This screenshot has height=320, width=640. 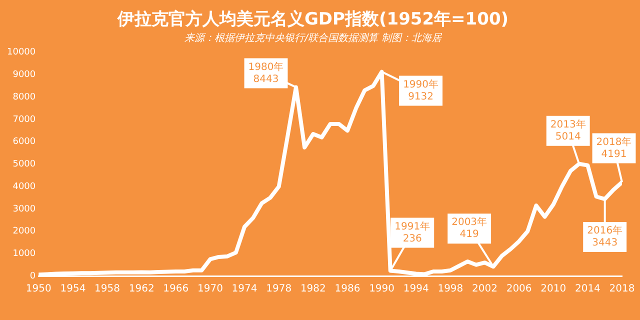 What do you see at coordinates (39, 289) in the screenshot?
I see `x-tick-label: 1950` at bounding box center [39, 289].